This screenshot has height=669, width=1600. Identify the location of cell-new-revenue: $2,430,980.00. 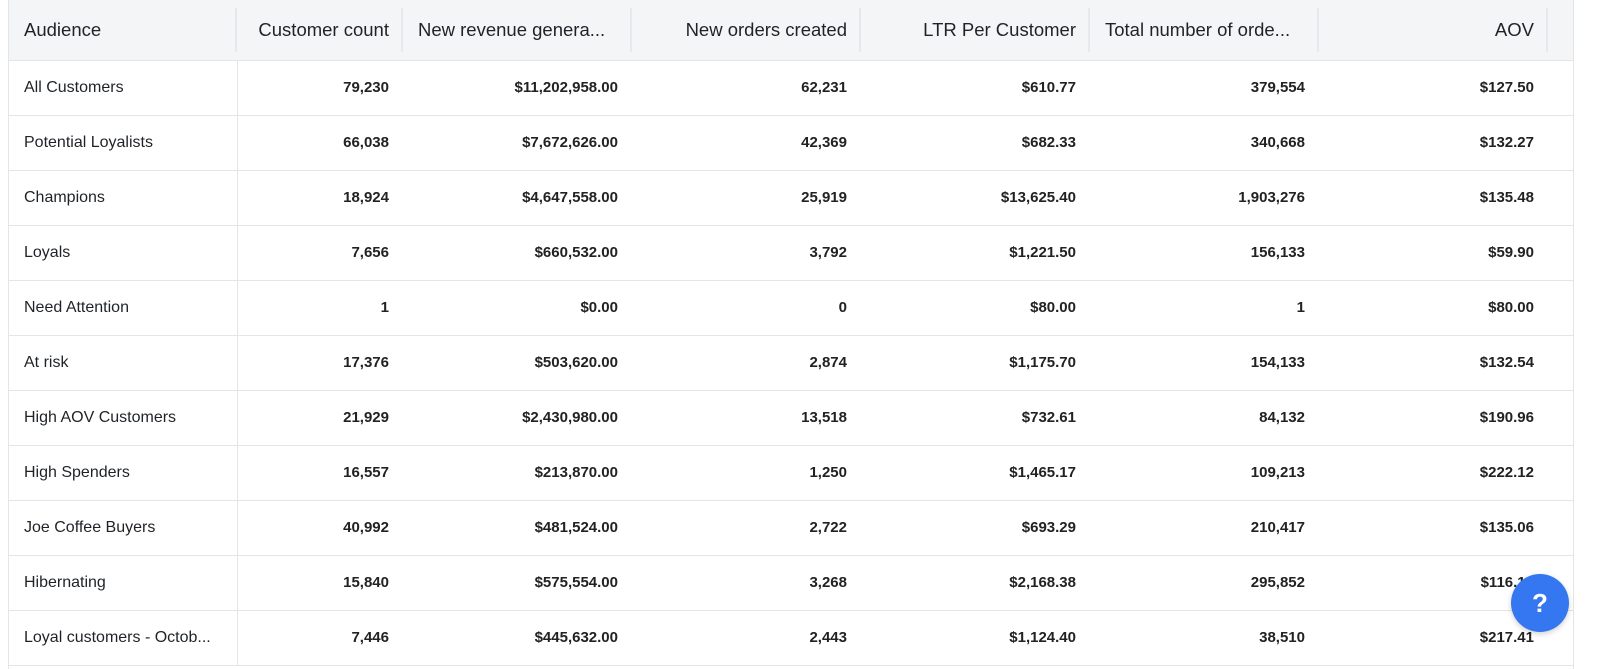
(570, 417).